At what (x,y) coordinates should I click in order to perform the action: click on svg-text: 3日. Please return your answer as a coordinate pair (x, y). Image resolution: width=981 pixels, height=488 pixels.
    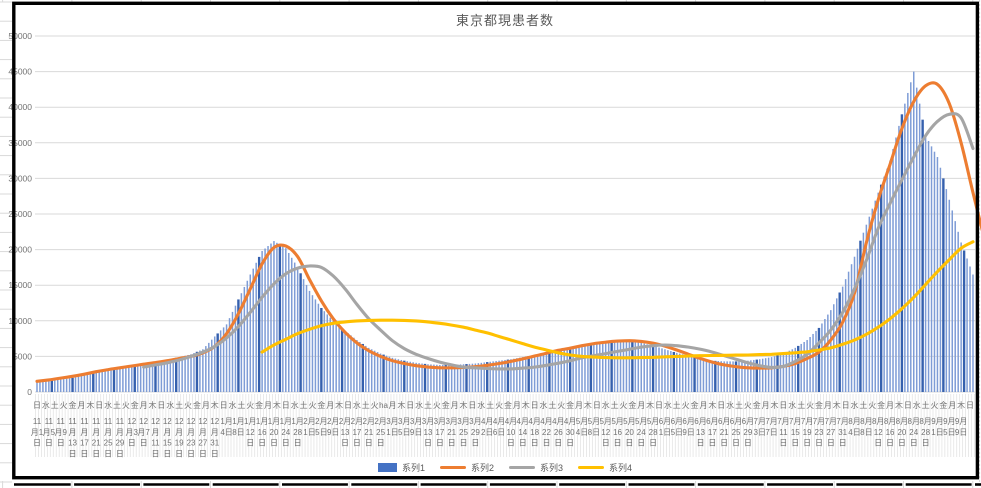
    Looking at the image, I should click on (760, 432).